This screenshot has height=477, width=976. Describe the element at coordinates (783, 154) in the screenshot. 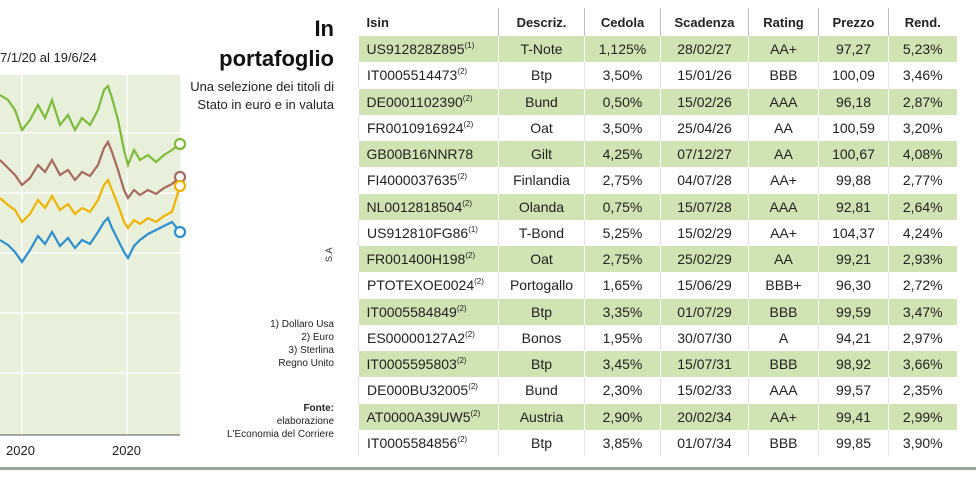

I see `cell-rating: AA` at that location.